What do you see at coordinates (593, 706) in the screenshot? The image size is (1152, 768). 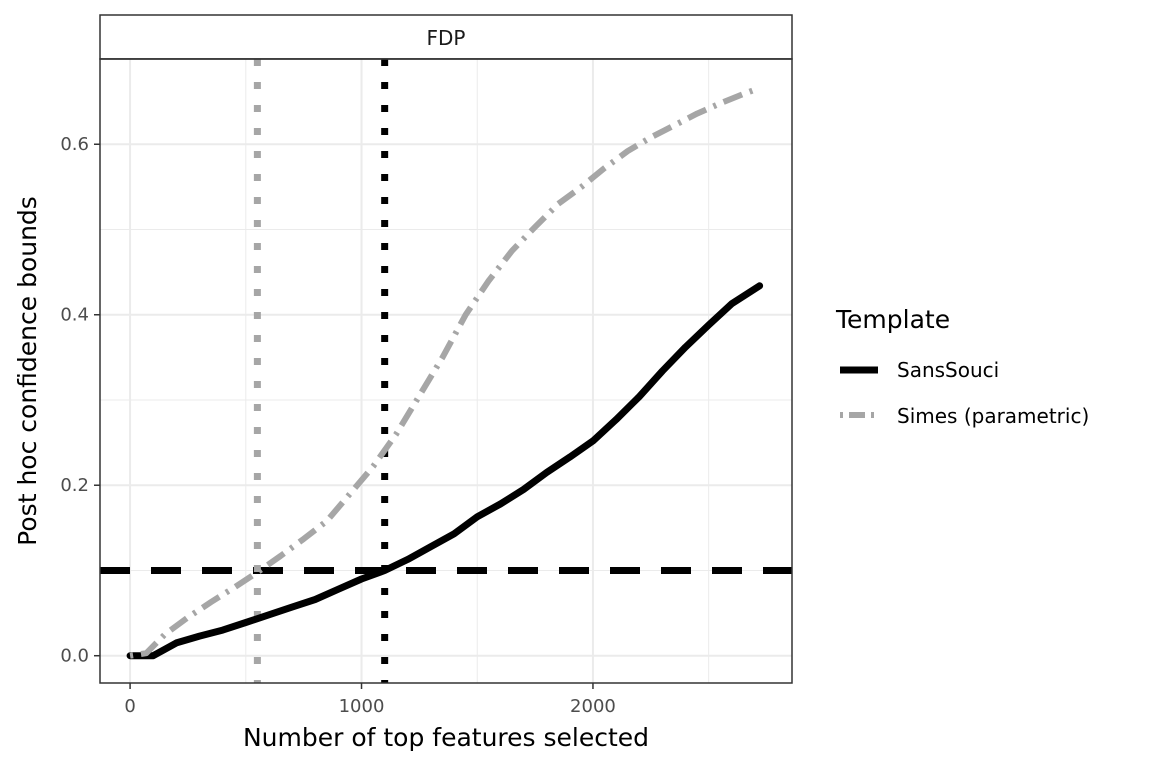 I see `x-tick-label-2: 2000` at bounding box center [593, 706].